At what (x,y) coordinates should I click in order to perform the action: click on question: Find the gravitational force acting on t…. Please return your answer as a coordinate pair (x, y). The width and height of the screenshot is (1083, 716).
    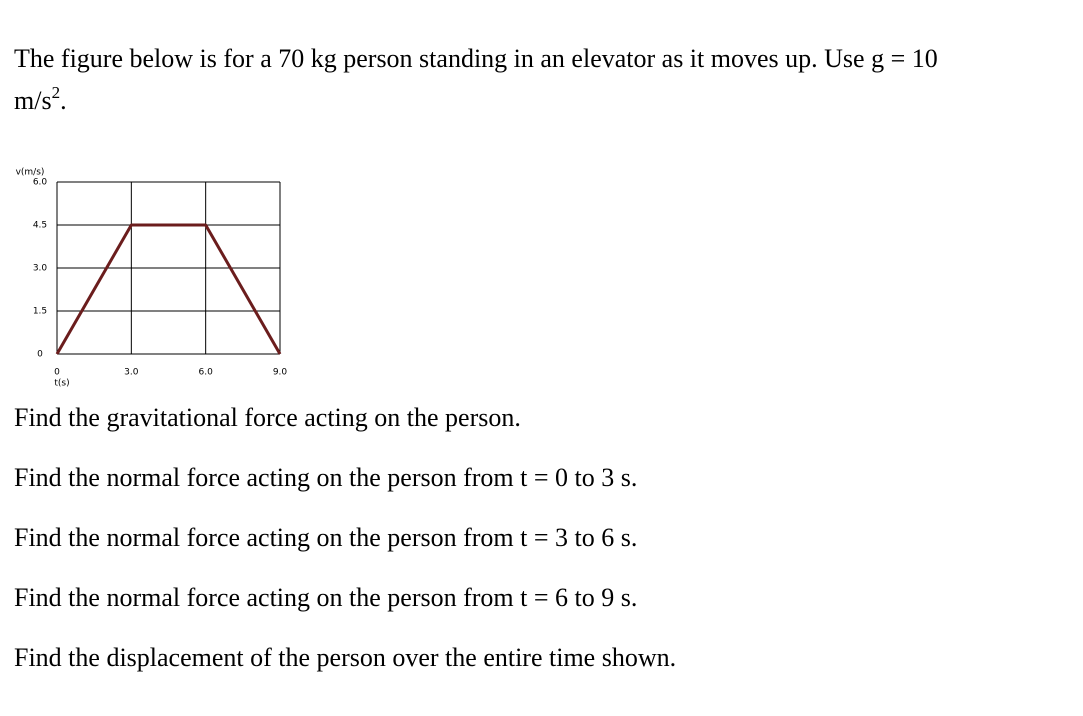
    Looking at the image, I should click on (267, 417).